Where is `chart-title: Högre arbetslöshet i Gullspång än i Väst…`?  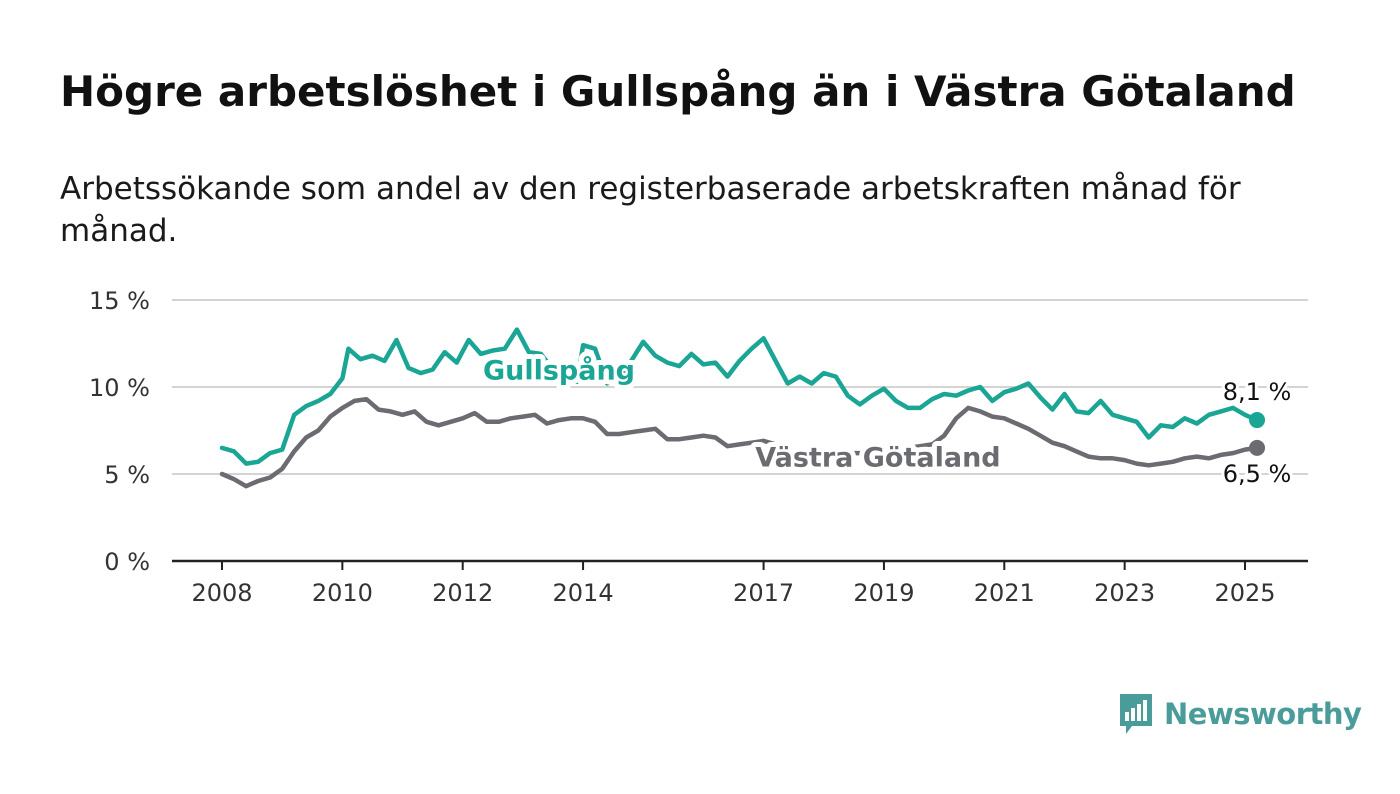 chart-title: Högre arbetslöshet i Gullspång än i Väst… is located at coordinates (678, 91).